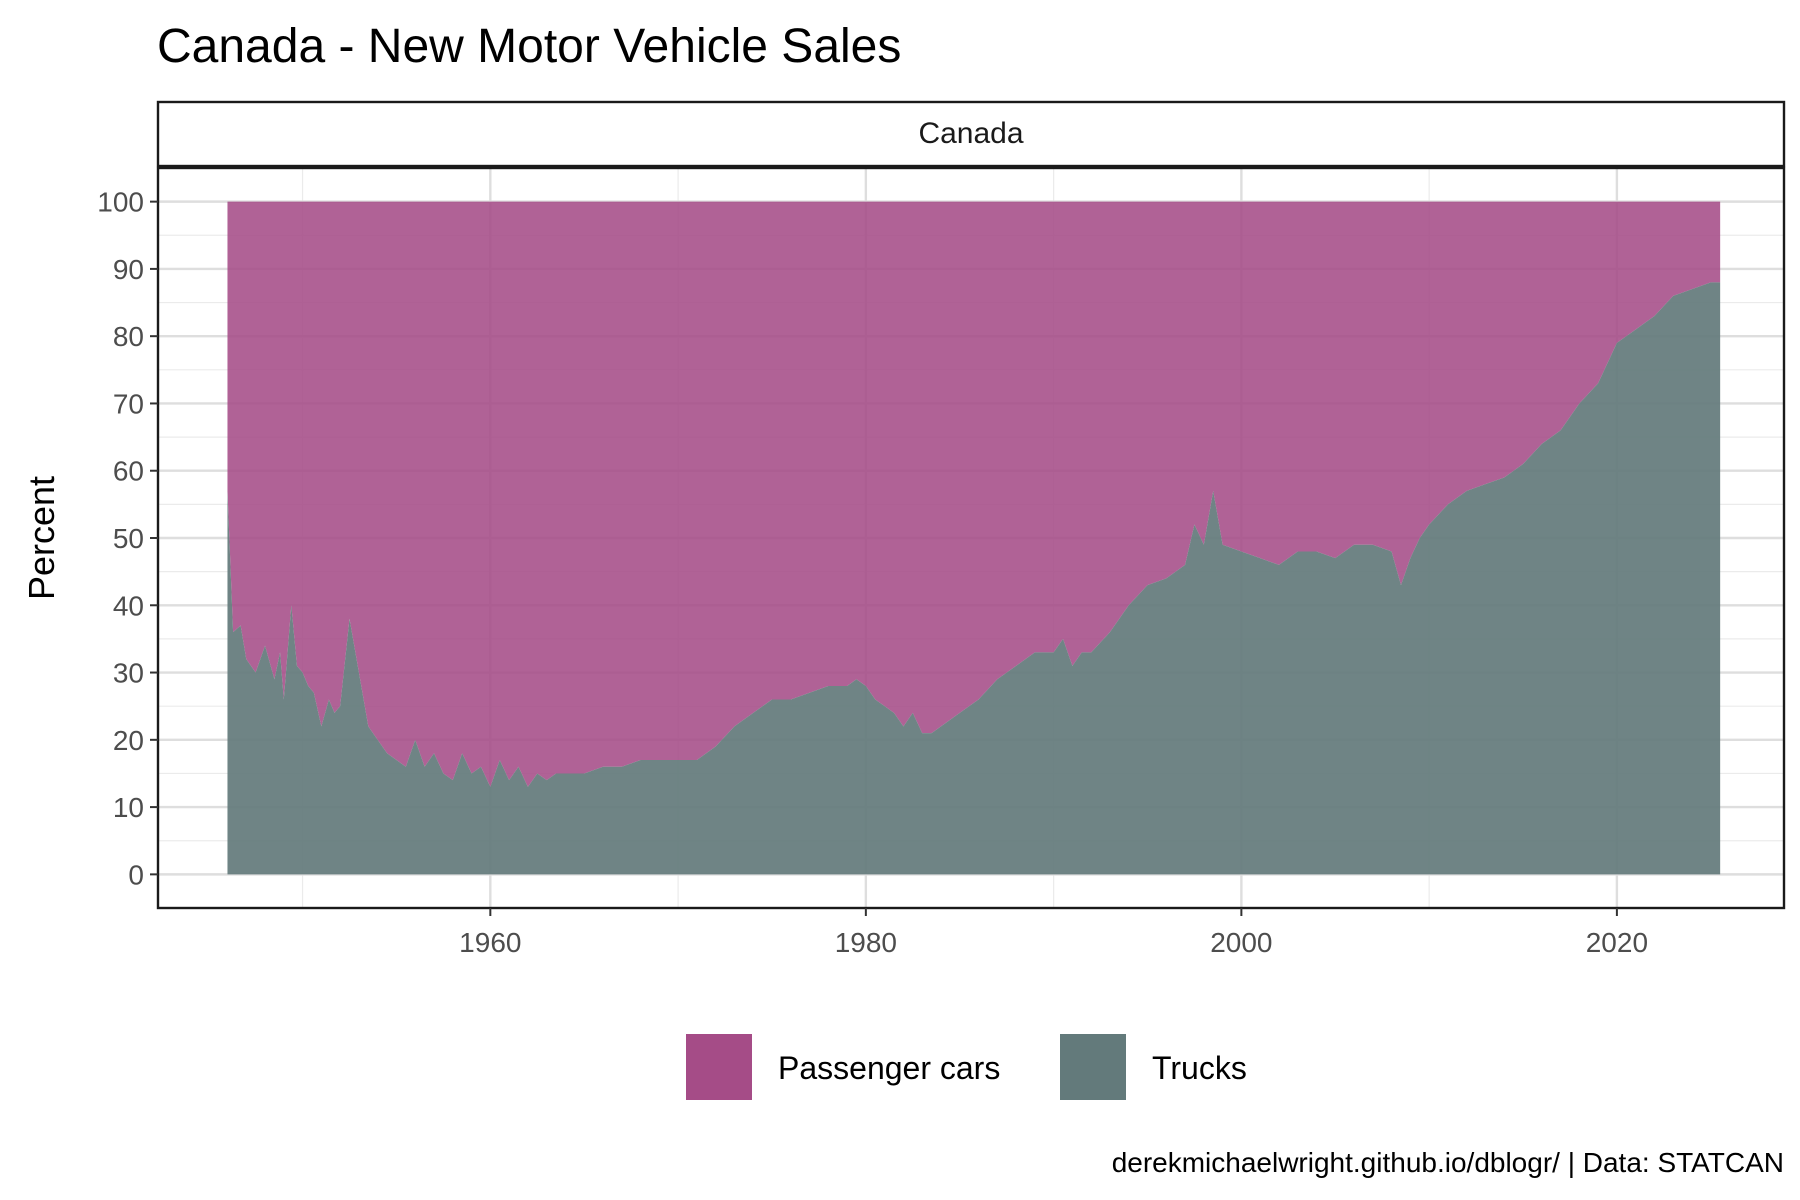 This screenshot has width=1800, height=1200. What do you see at coordinates (128, 403) in the screenshot?
I see `y-tick-label-70: 70` at bounding box center [128, 403].